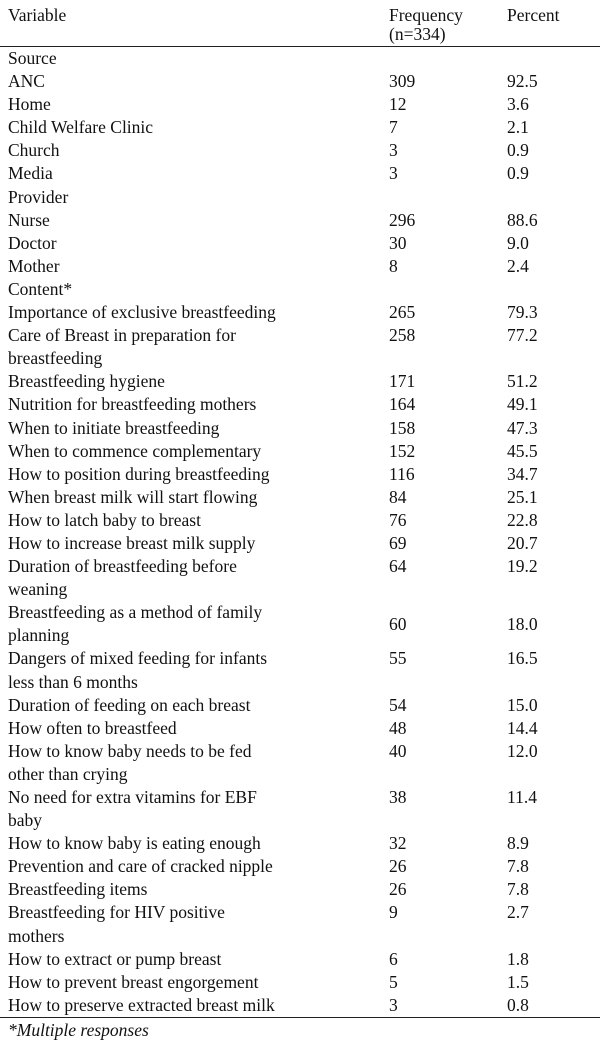  Describe the element at coordinates (402, 219) in the screenshot. I see `row-frequency: 296` at that location.